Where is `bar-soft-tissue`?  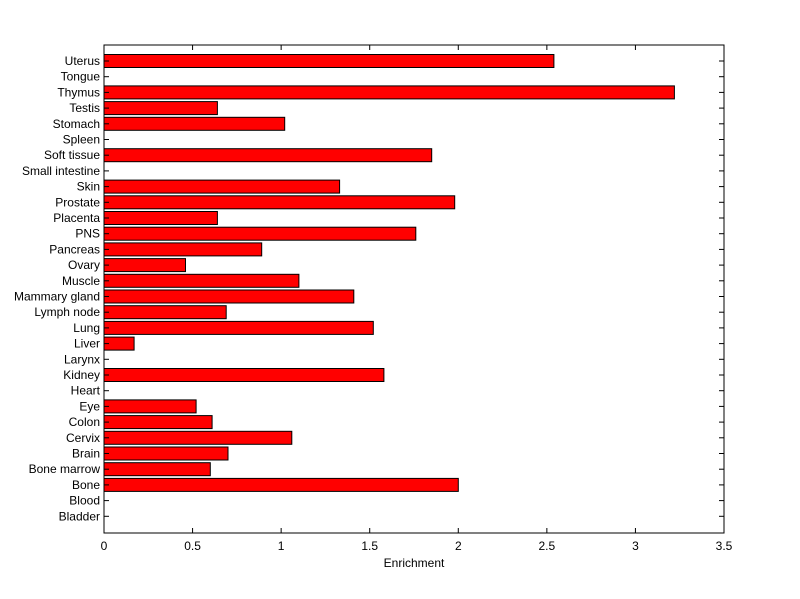
bar-soft-tissue is located at coordinates (268, 155).